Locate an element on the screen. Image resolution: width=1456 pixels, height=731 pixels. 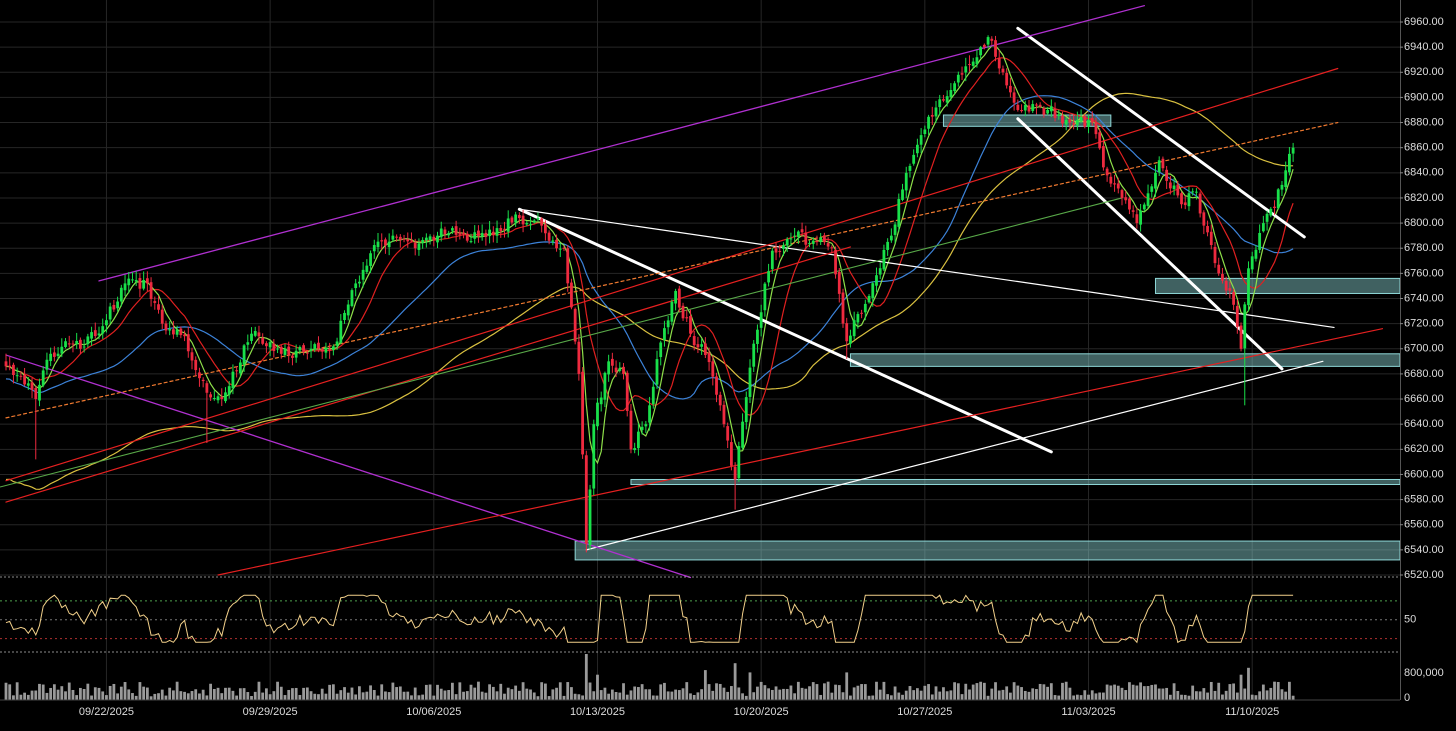
date-tick-label: 11/10/2025 is located at coordinates (1252, 712).